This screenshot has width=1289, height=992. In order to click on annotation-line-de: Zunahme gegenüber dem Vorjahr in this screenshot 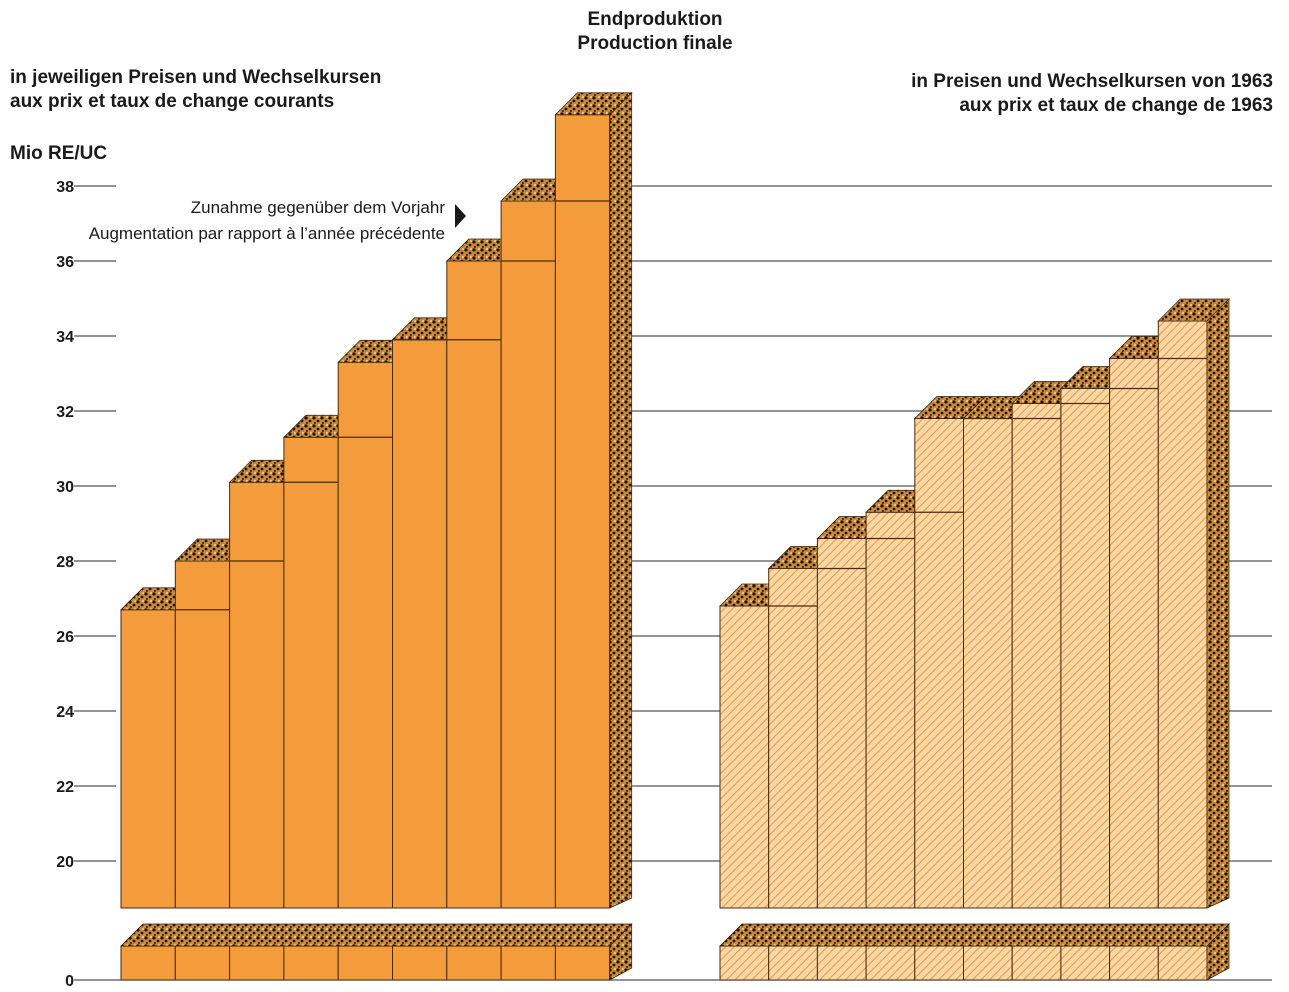, I will do `click(317, 207)`.